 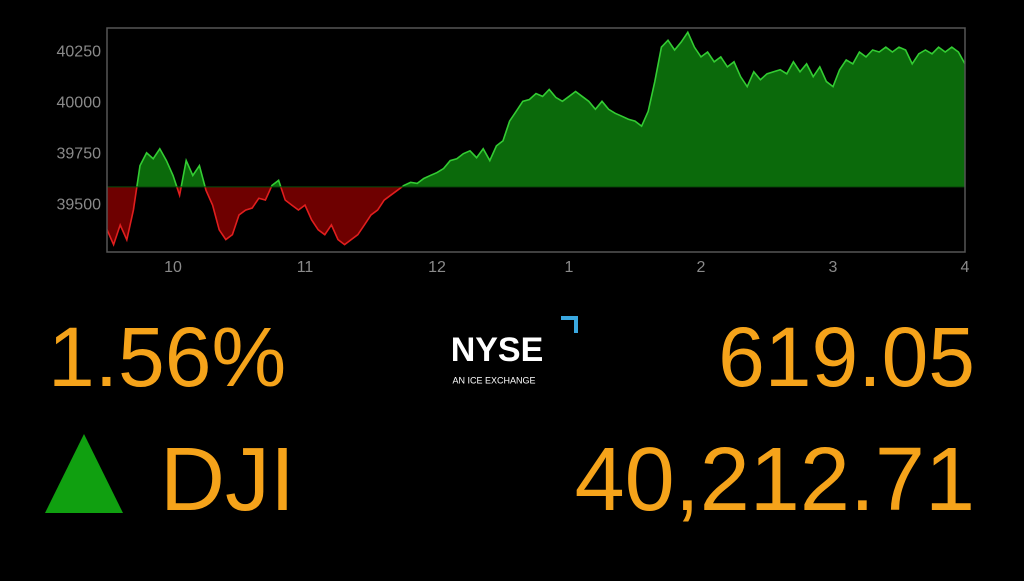 I want to click on line-down, so click(x=255, y=216).